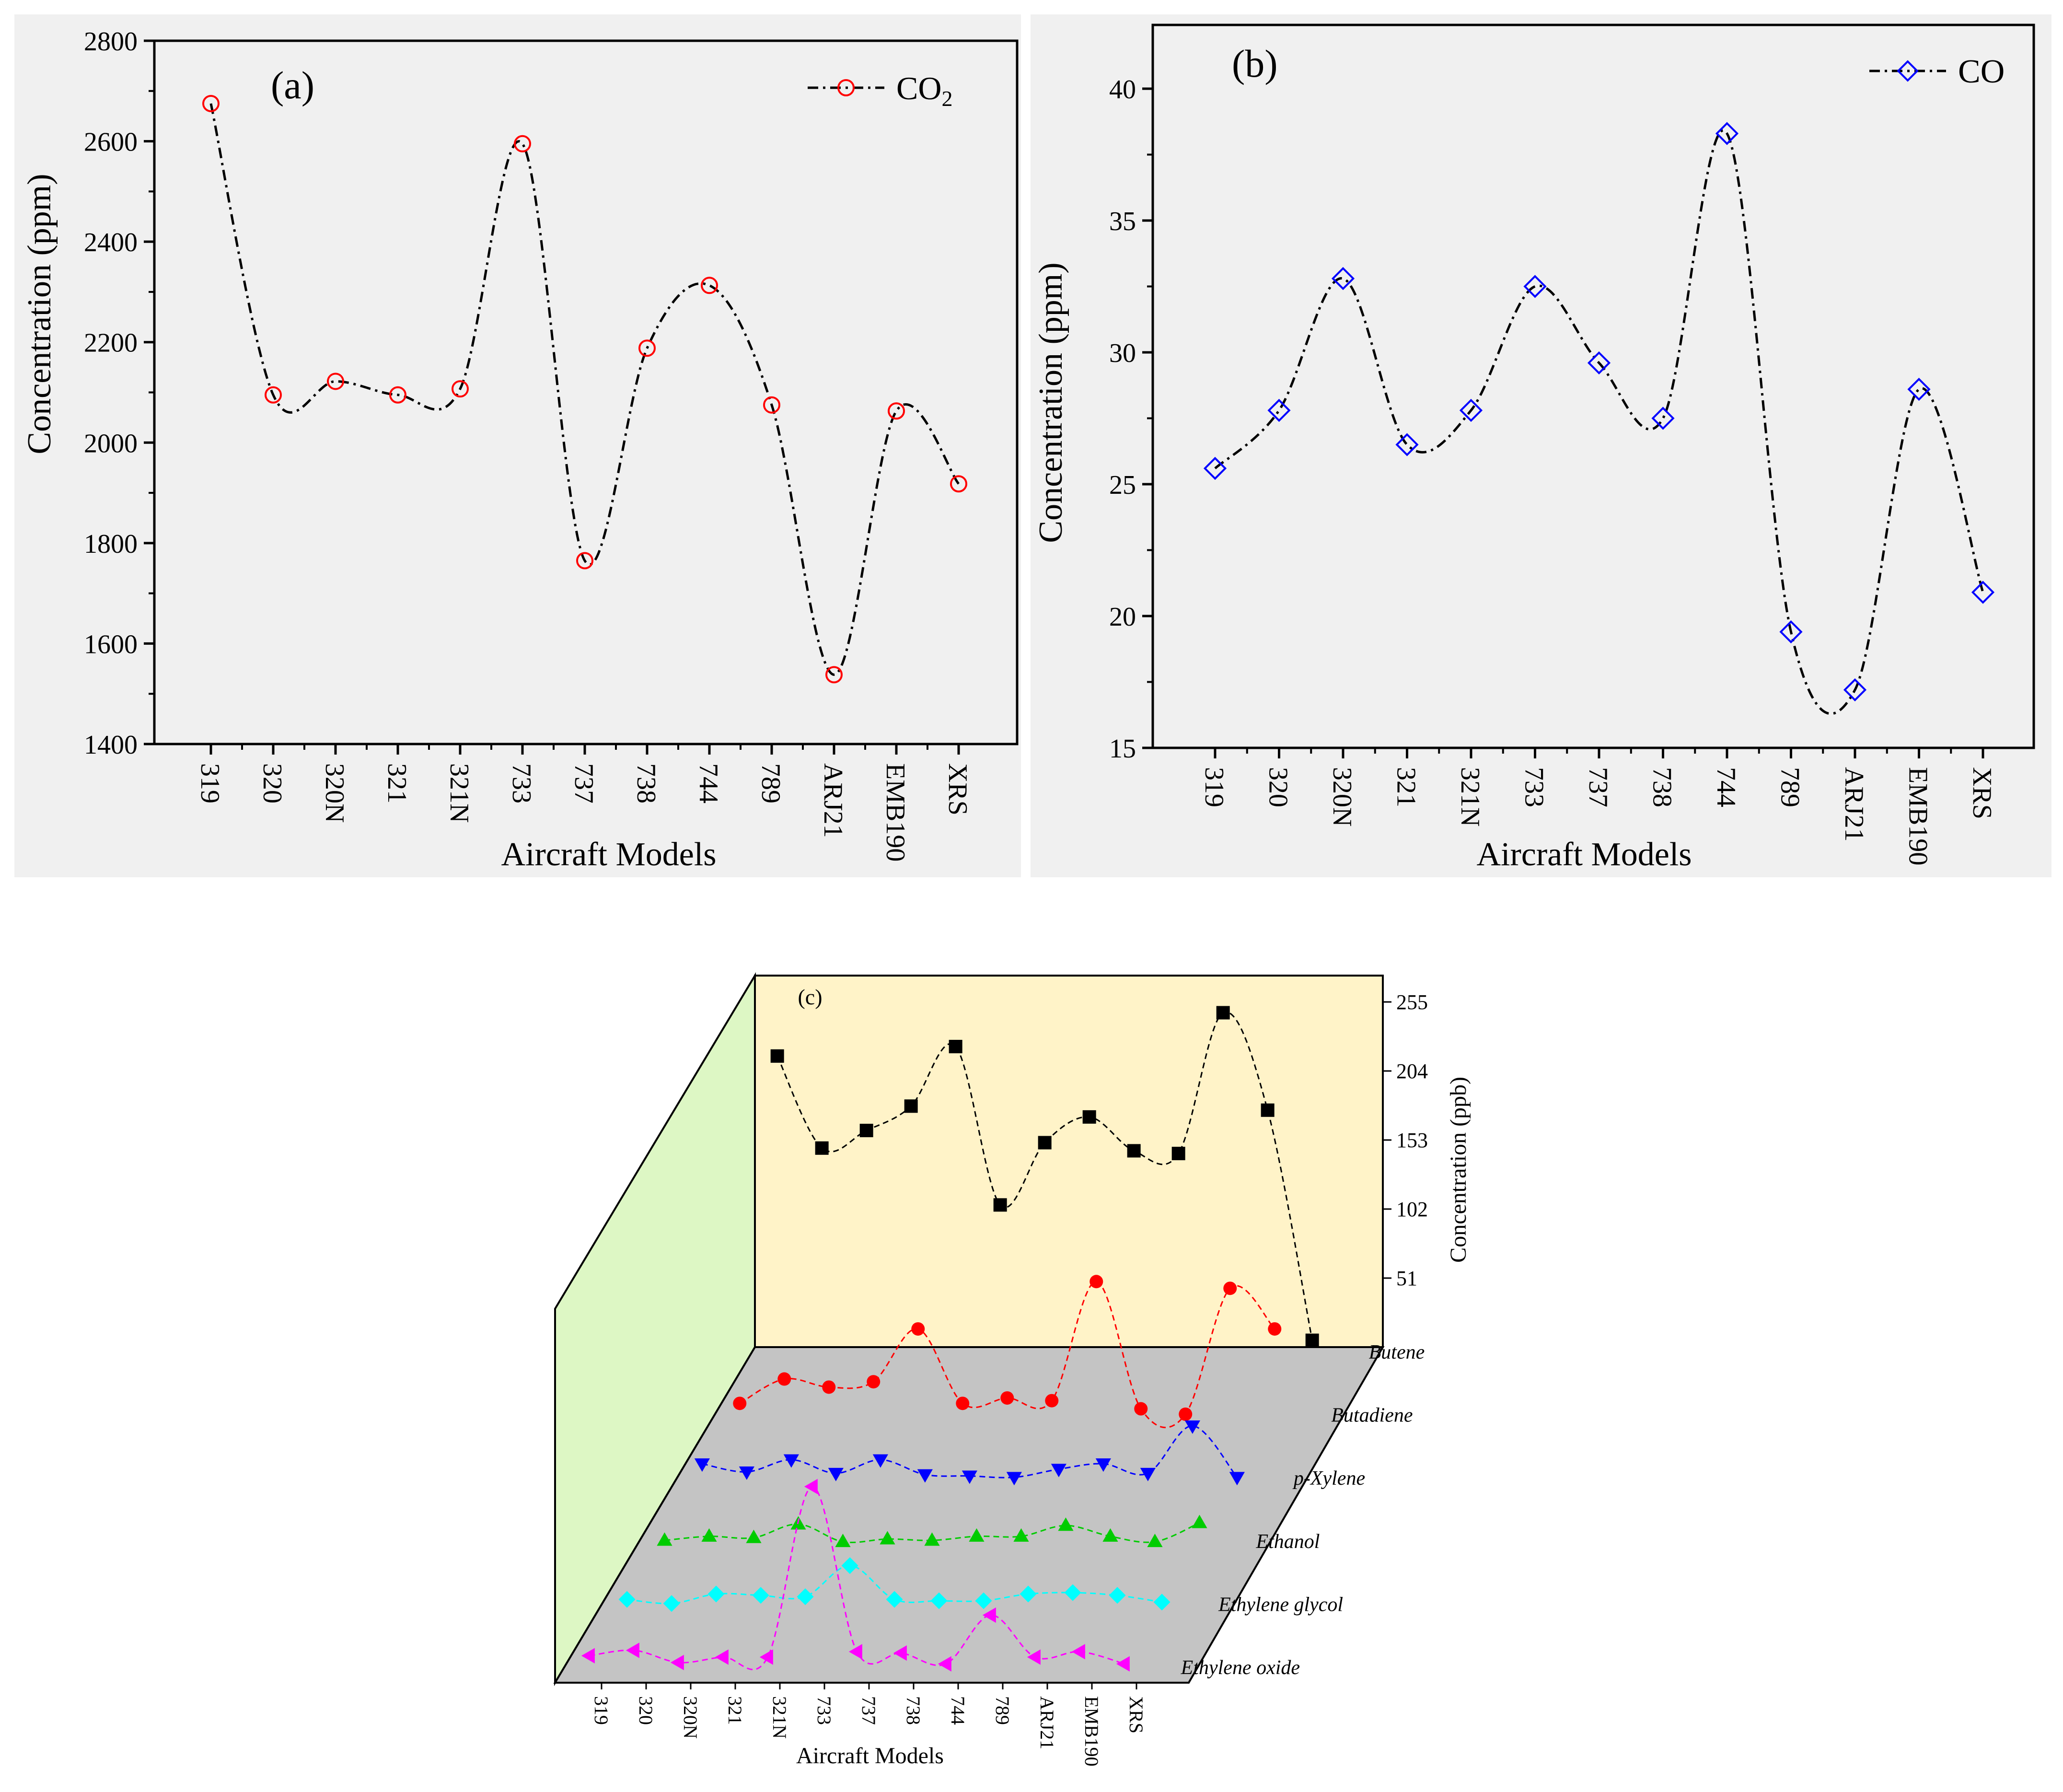 This screenshot has width=2063, height=1792. What do you see at coordinates (1412, 1209) in the screenshot?
I see `chart-3d-z-tick-label: 102` at bounding box center [1412, 1209].